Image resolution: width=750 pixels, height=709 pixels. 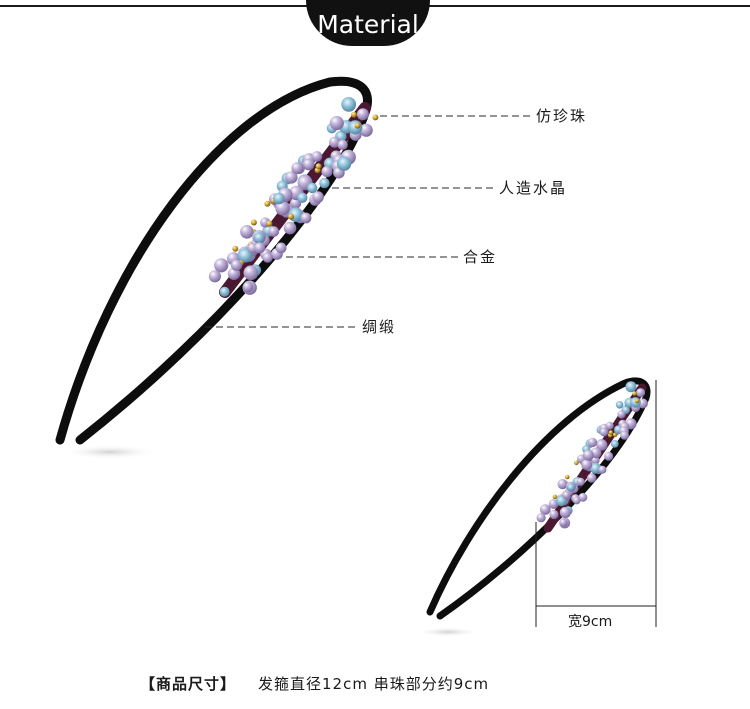 I want to click on small-headband-band, so click(x=538, y=498).